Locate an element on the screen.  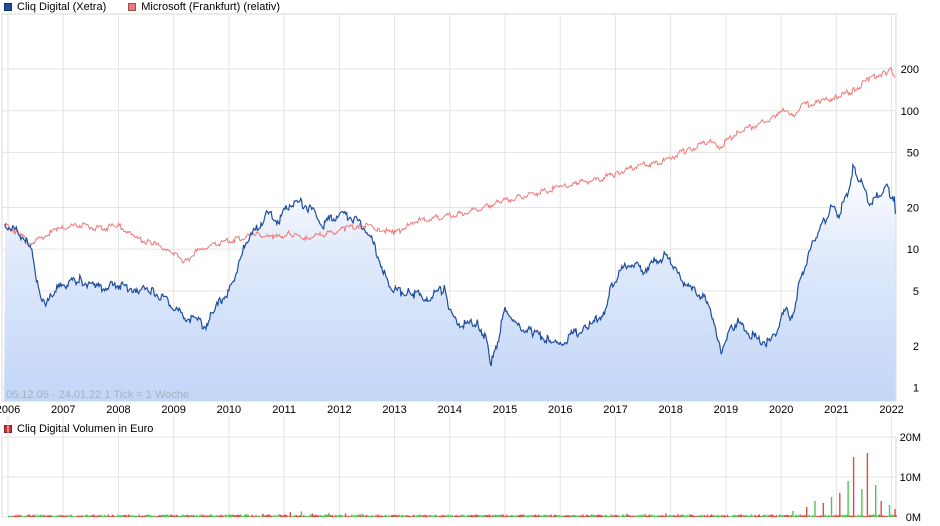
x-tick-label: 2020 is located at coordinates (781, 410).